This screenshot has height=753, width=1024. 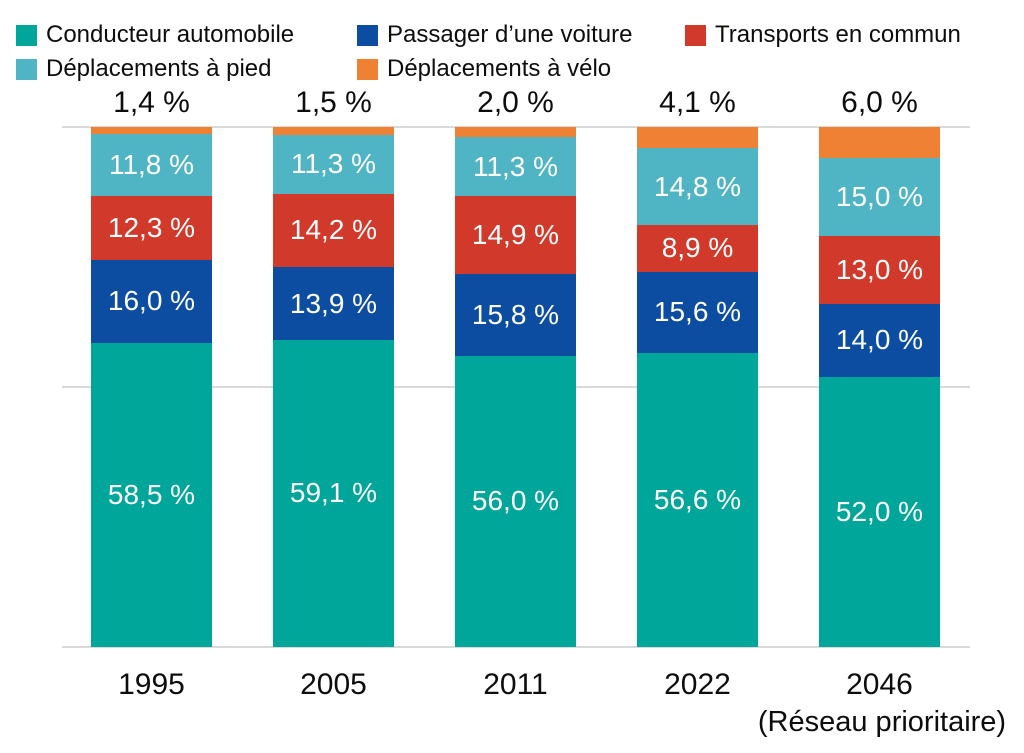 What do you see at coordinates (159, 68) in the screenshot?
I see `legend-item-label: Déplacements à pied` at bounding box center [159, 68].